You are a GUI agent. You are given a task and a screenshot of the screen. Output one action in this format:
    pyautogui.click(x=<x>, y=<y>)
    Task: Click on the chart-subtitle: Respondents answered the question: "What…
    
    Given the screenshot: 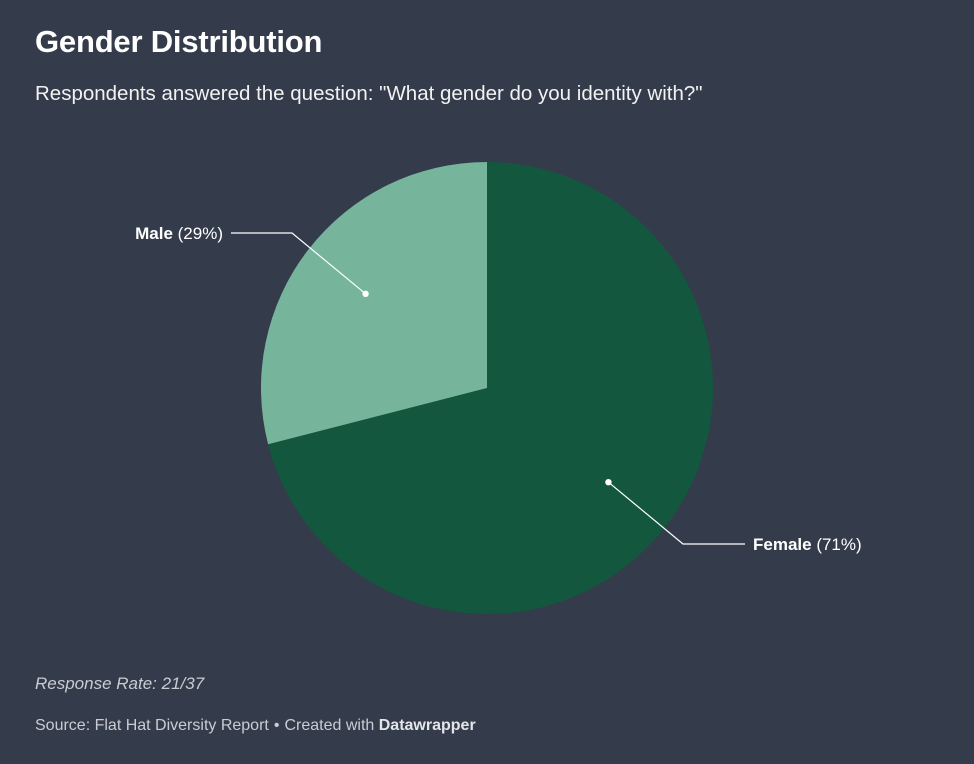 What is the action you would take?
    pyautogui.click(x=369, y=93)
    